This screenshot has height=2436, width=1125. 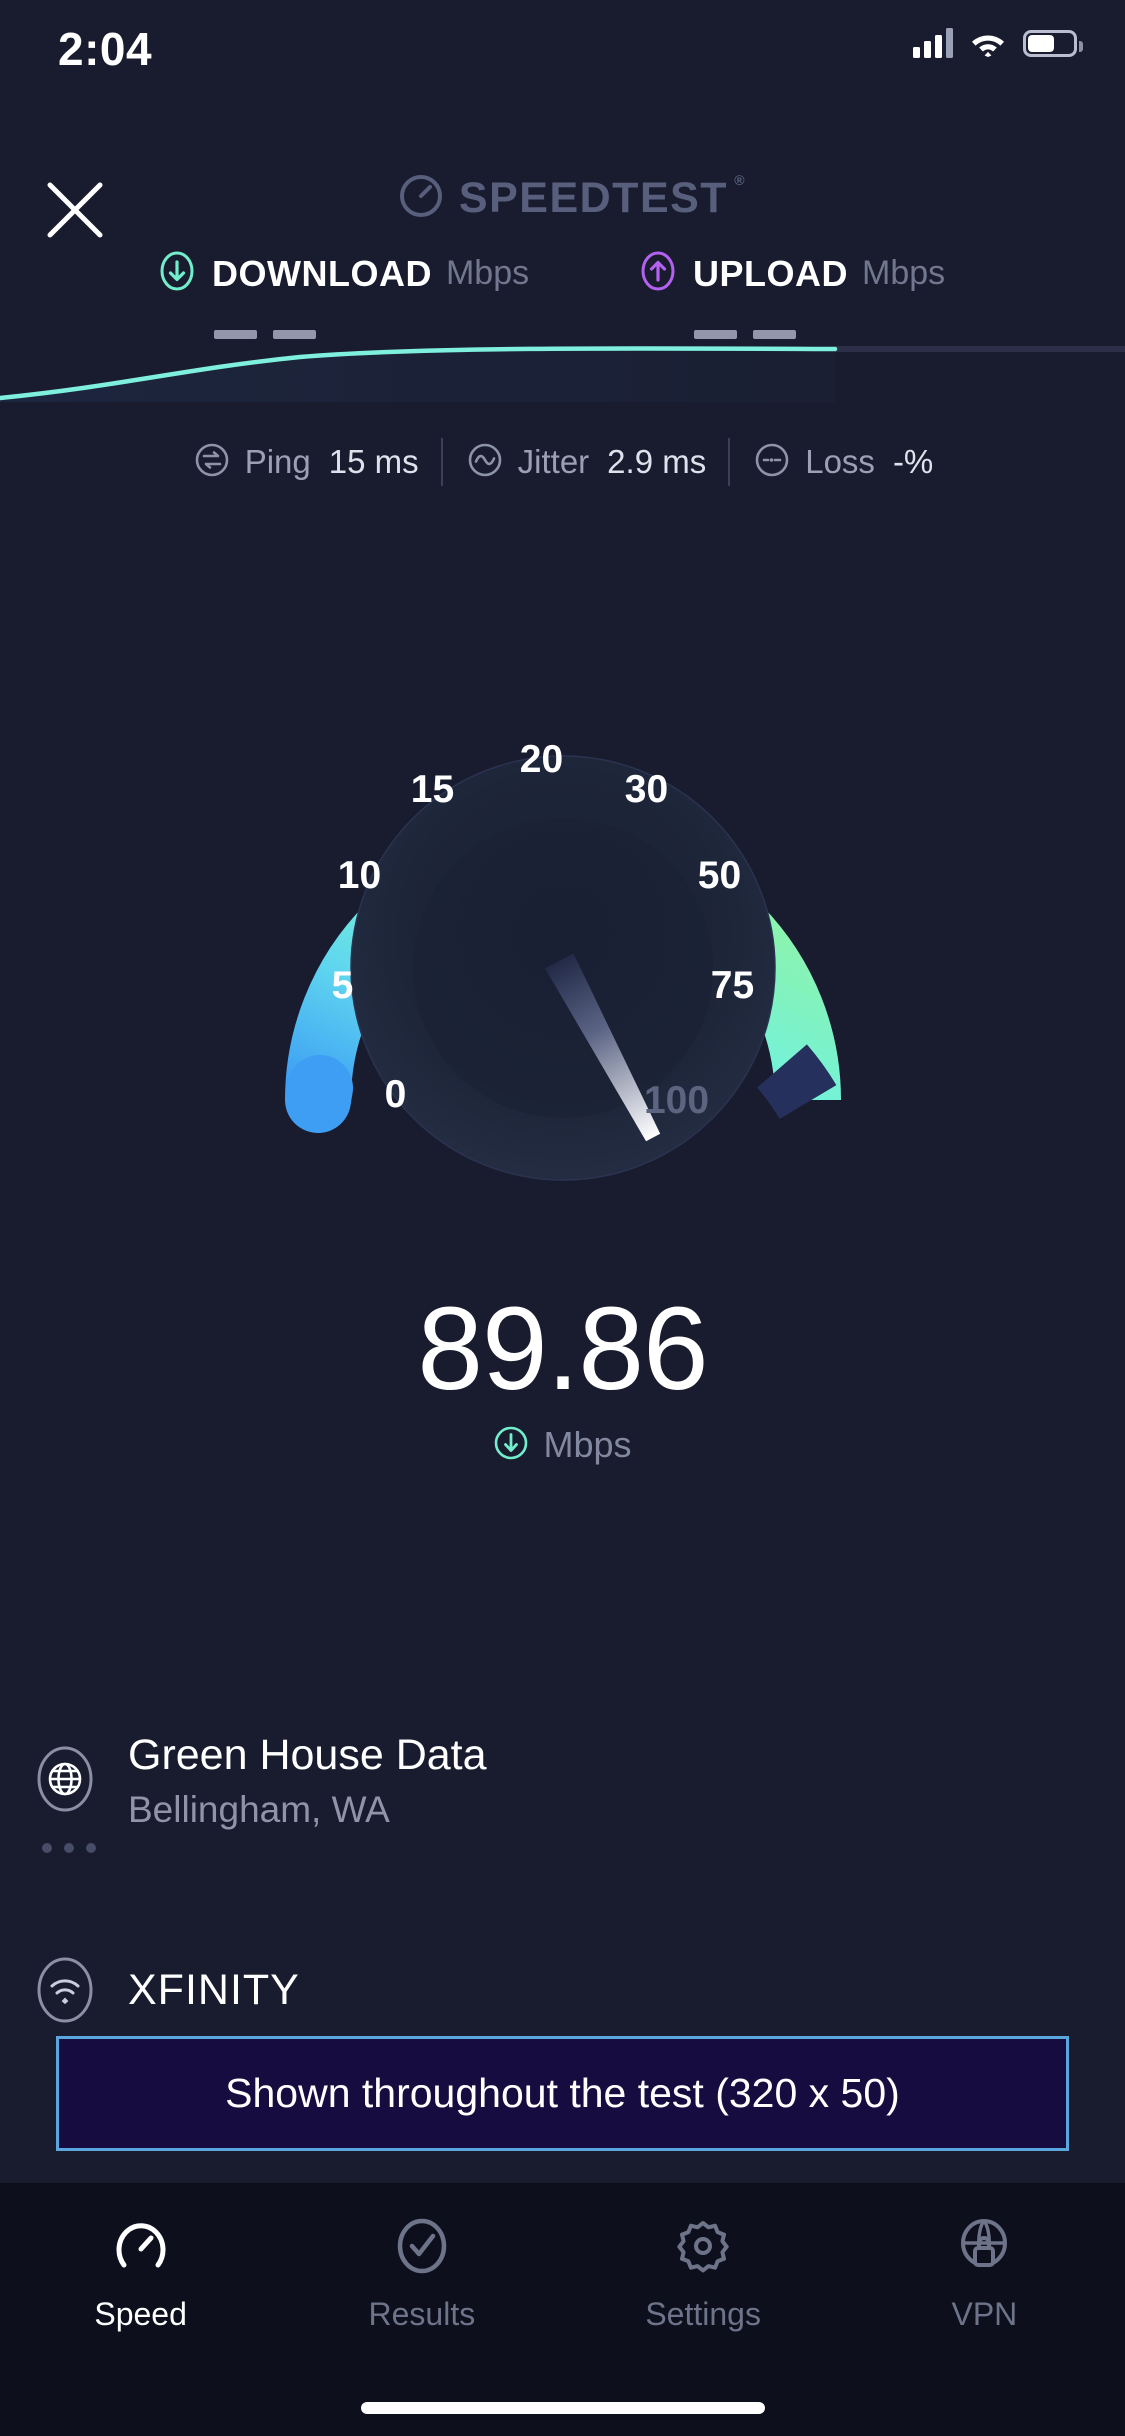 I want to click on status-bar-icons, so click(x=998, y=43).